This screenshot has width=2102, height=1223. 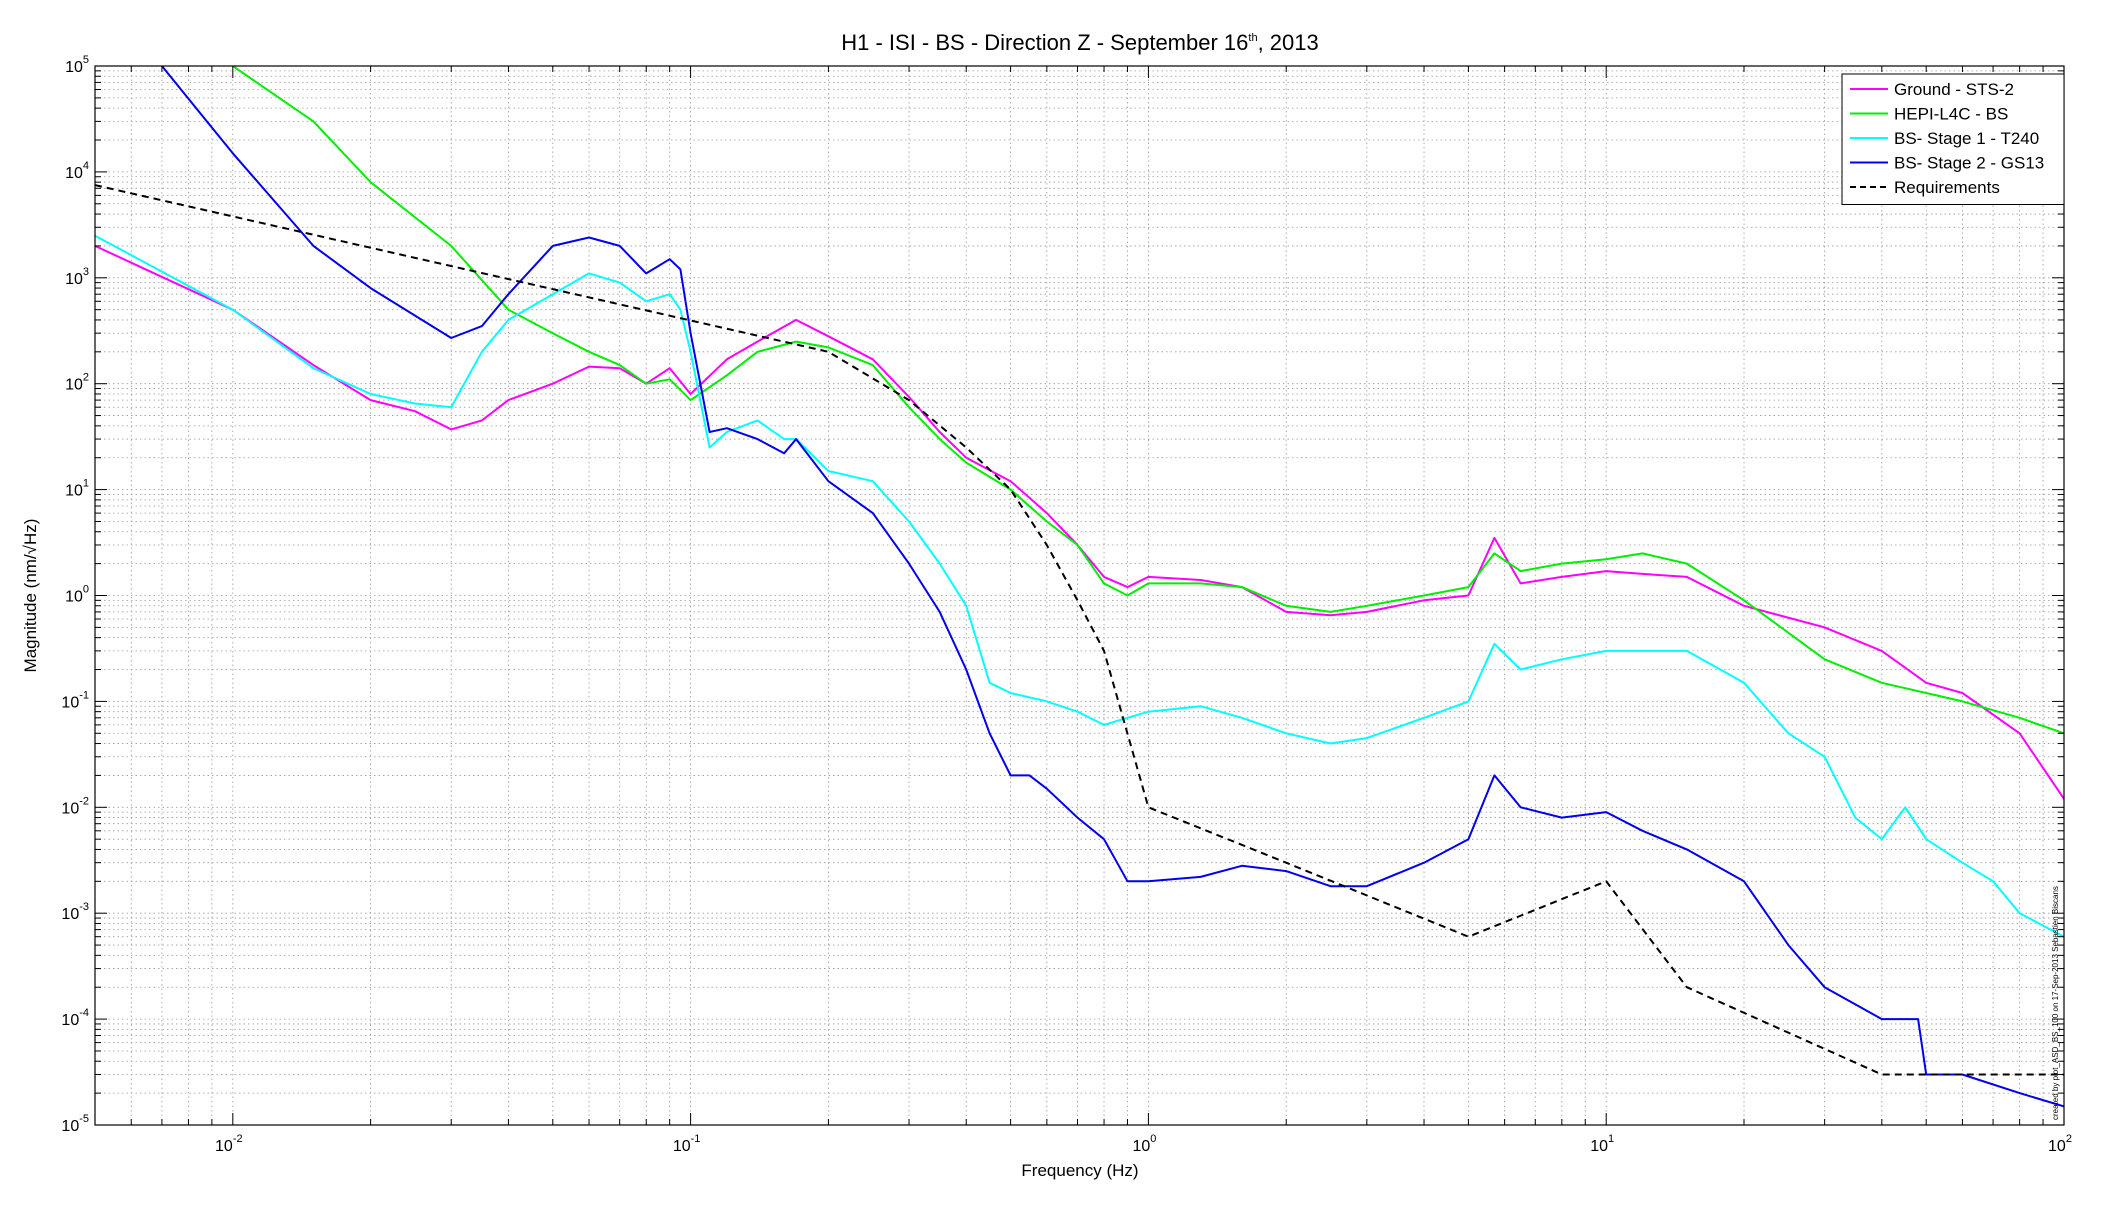 I want to click on y-tick-label: 10¹, so click(x=77, y=489).